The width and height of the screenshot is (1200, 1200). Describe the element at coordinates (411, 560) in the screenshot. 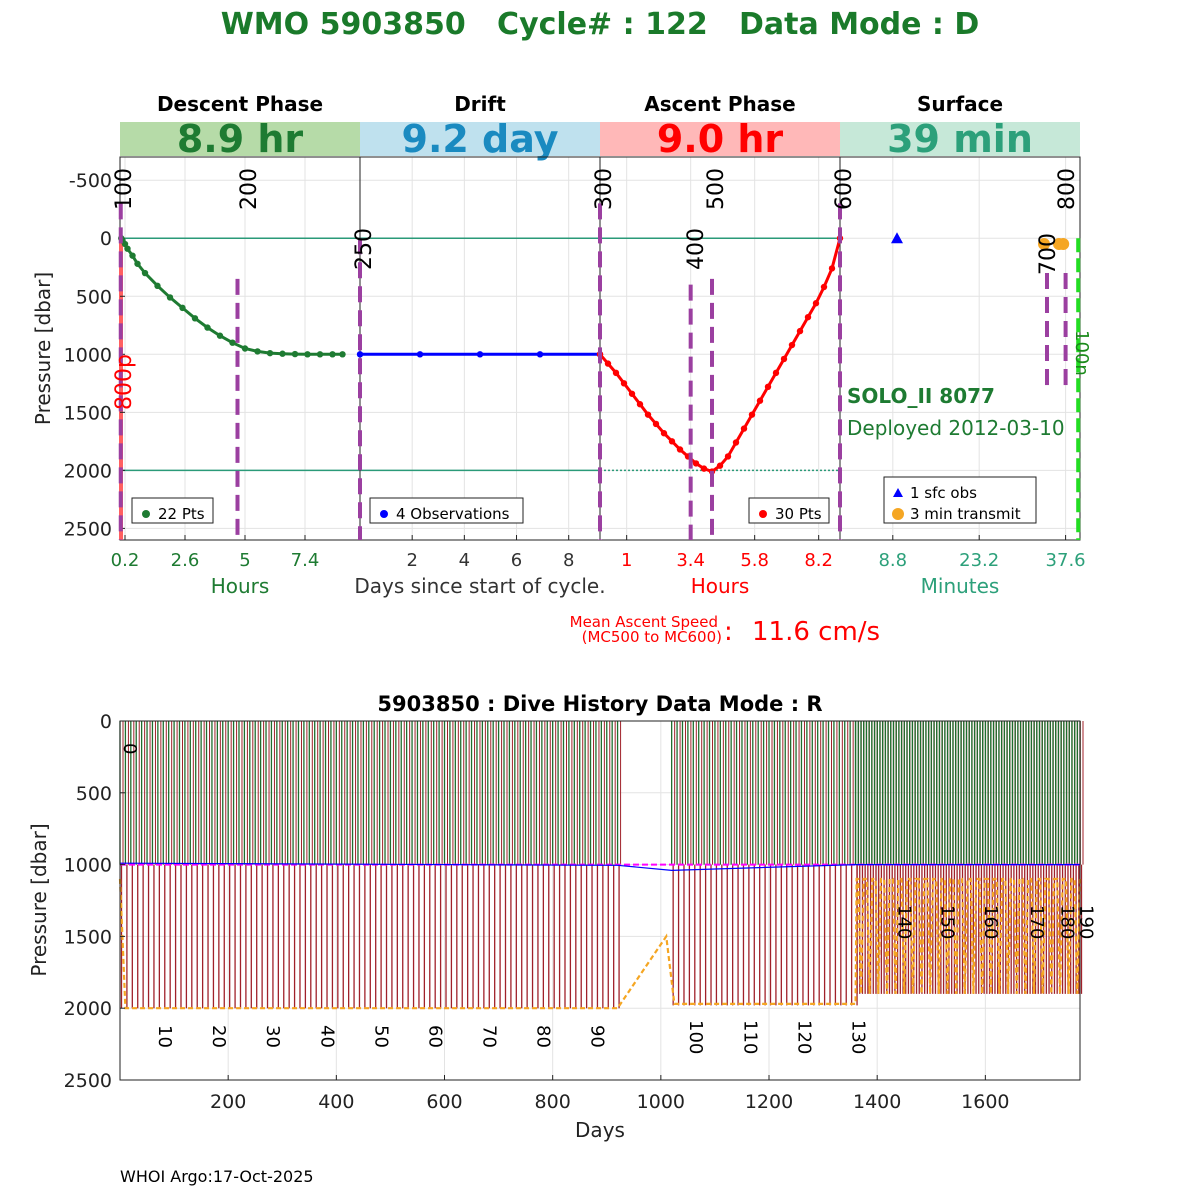

I see `x-tick-label: 2` at that location.